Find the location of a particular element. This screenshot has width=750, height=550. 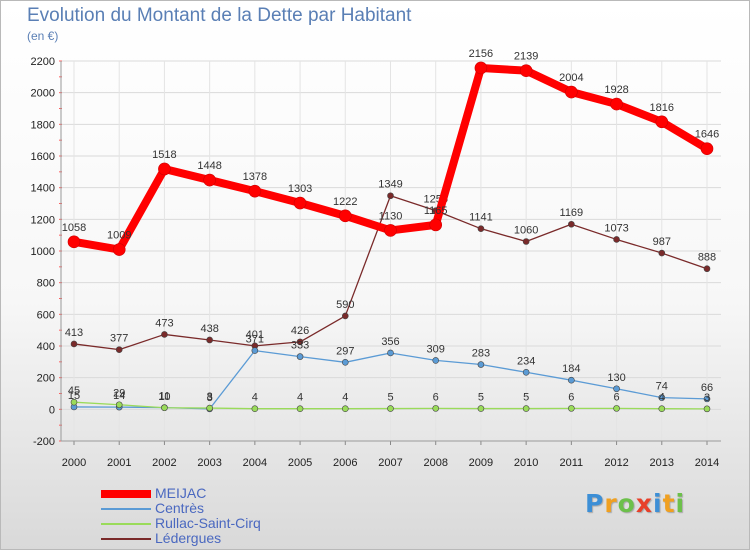

data-label-meijac: 2139 is located at coordinates (526, 57).